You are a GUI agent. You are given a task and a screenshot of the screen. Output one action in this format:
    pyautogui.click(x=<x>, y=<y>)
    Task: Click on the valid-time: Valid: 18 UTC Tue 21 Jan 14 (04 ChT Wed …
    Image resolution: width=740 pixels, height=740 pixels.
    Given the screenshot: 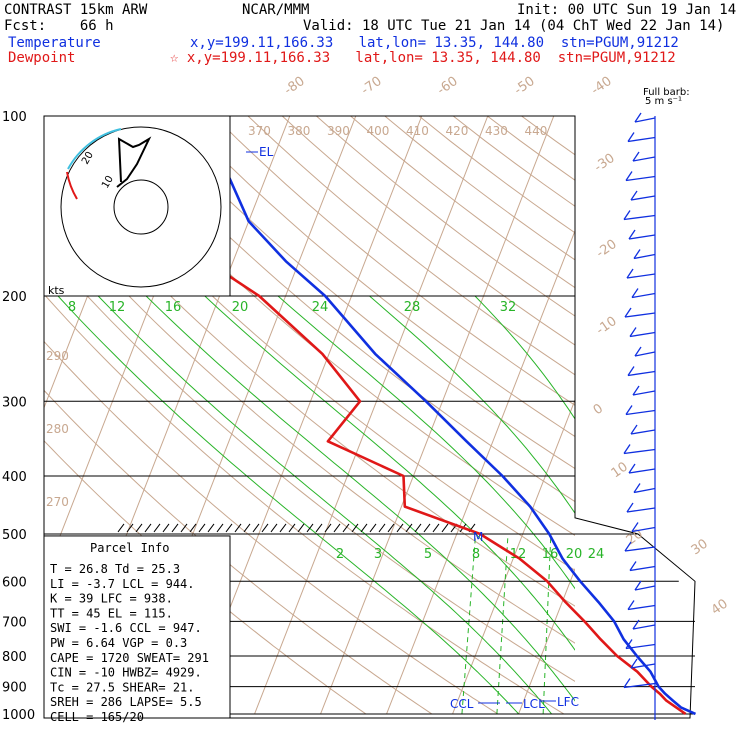 What is the action you would take?
    pyautogui.click(x=514, y=26)
    